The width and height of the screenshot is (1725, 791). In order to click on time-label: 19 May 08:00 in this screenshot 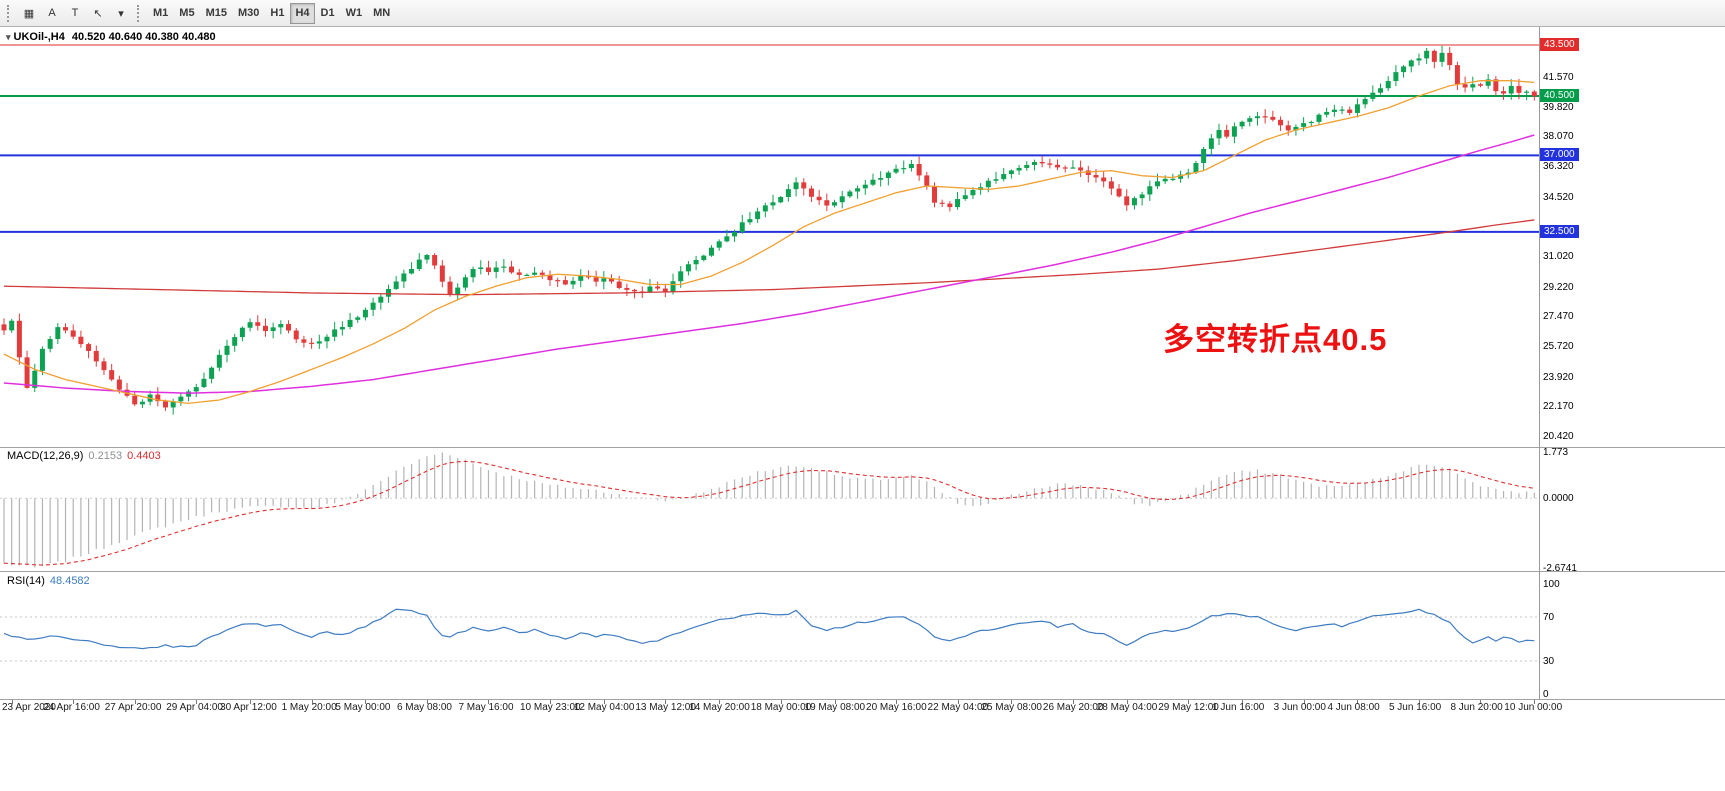, I will do `click(835, 707)`.